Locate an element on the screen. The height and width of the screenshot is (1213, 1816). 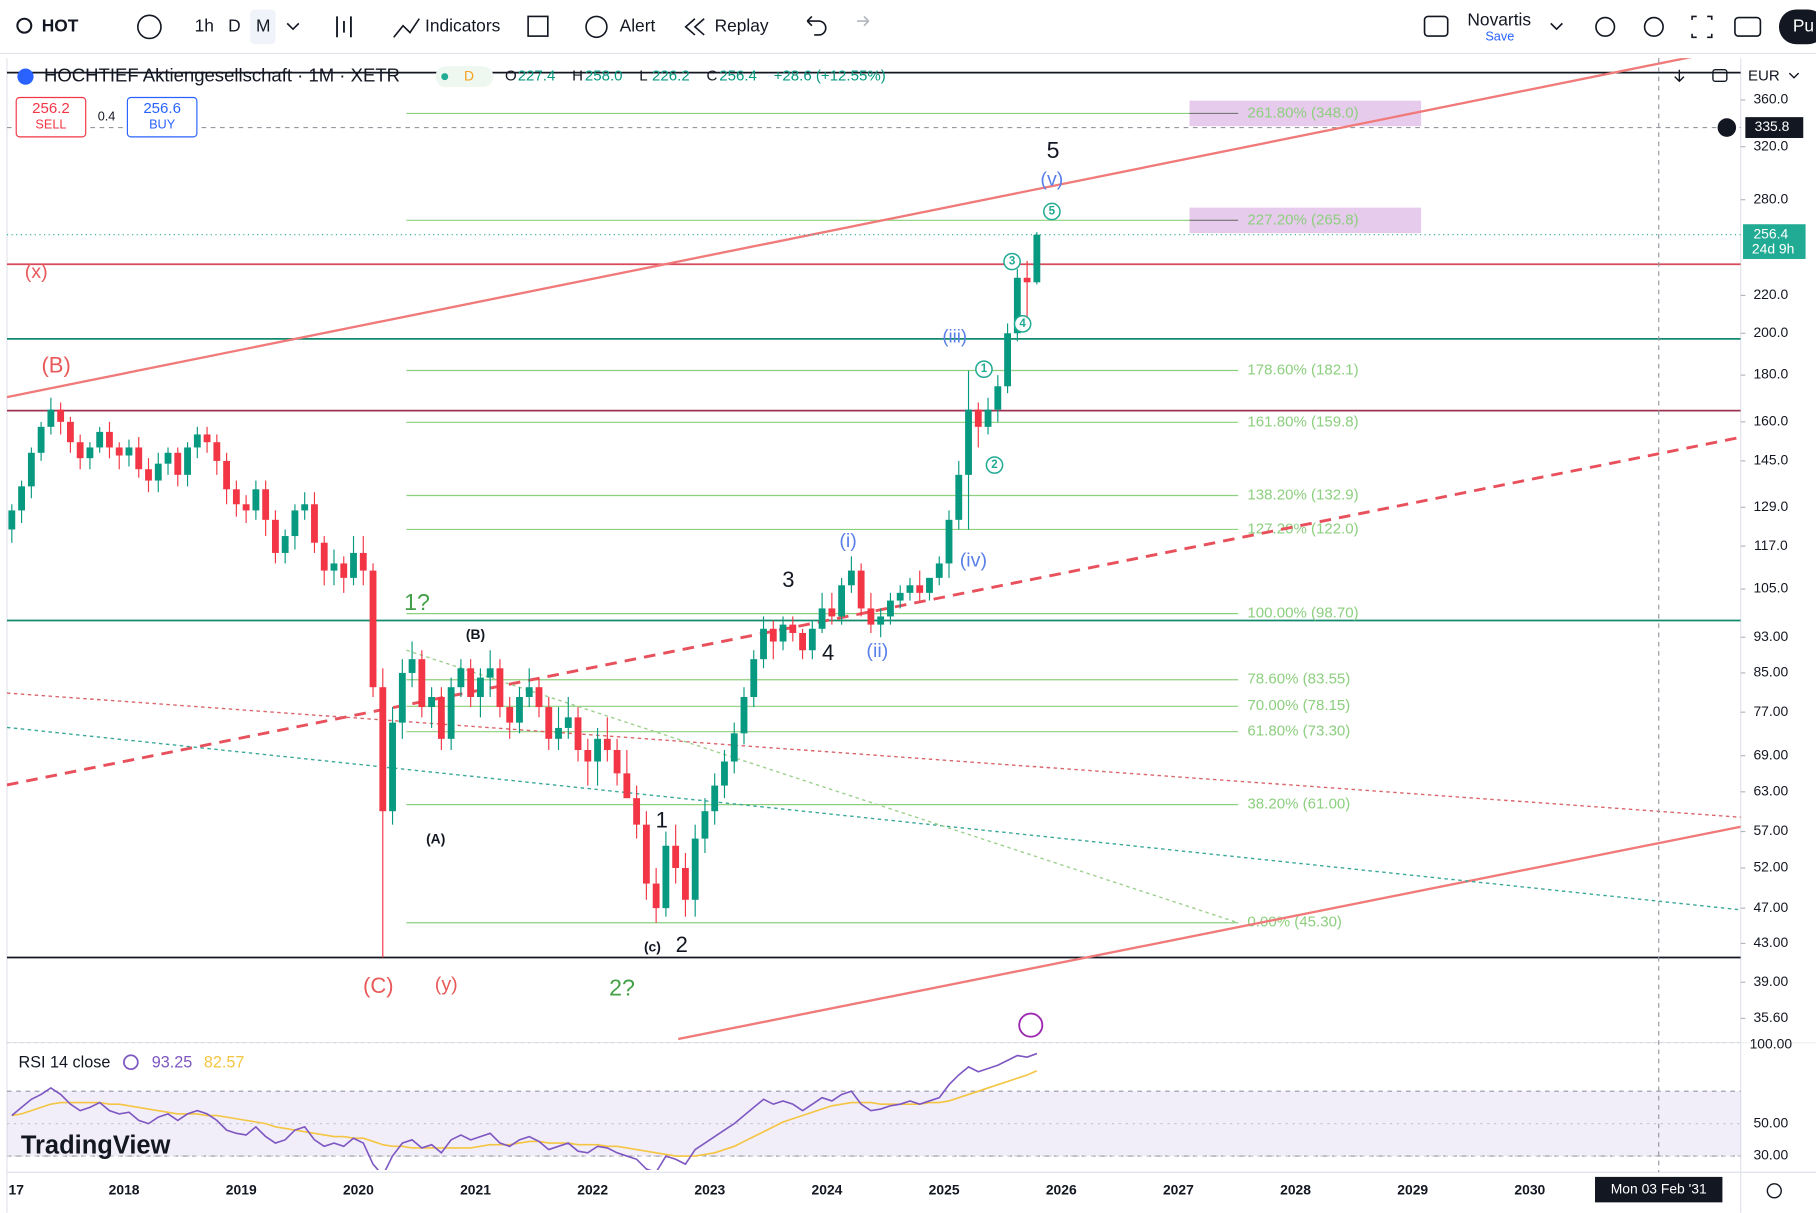
wave-label: 2? is located at coordinates (622, 988).